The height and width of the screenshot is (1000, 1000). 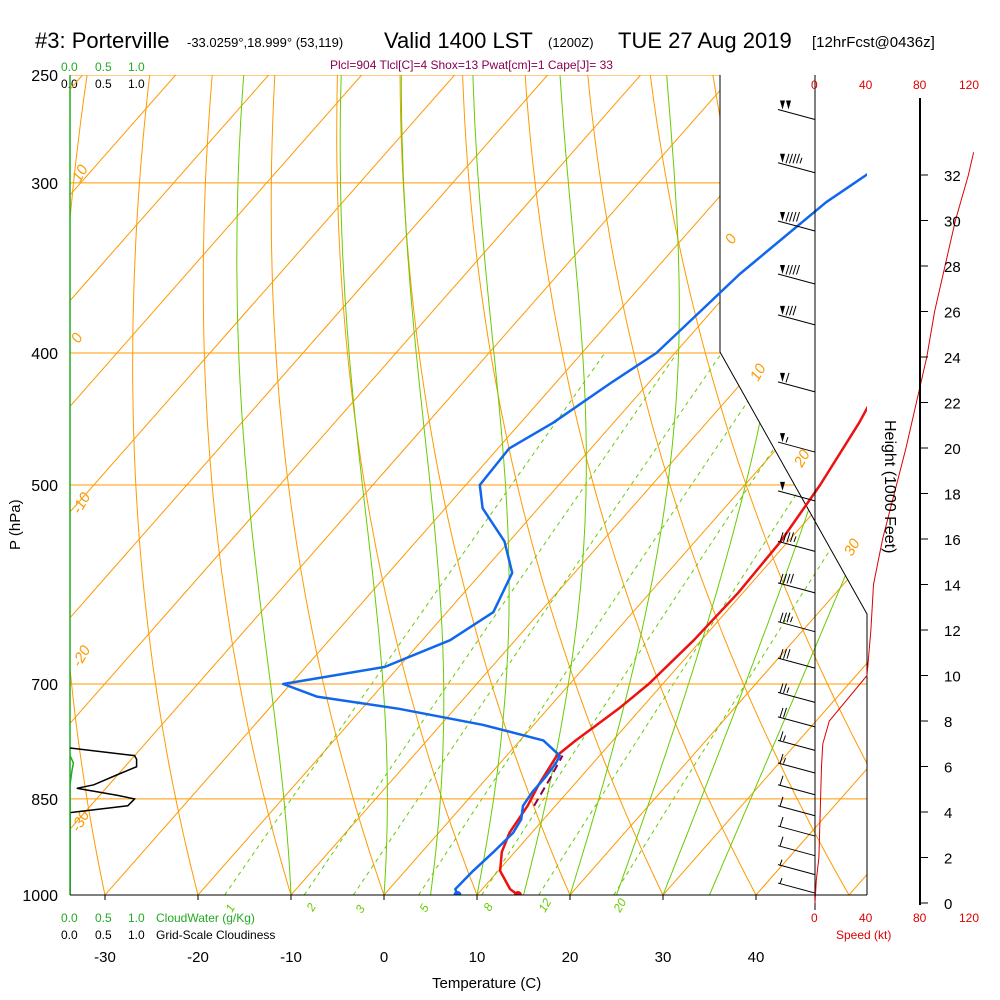 I want to click on height-tick-label: 20, so click(x=952, y=449).